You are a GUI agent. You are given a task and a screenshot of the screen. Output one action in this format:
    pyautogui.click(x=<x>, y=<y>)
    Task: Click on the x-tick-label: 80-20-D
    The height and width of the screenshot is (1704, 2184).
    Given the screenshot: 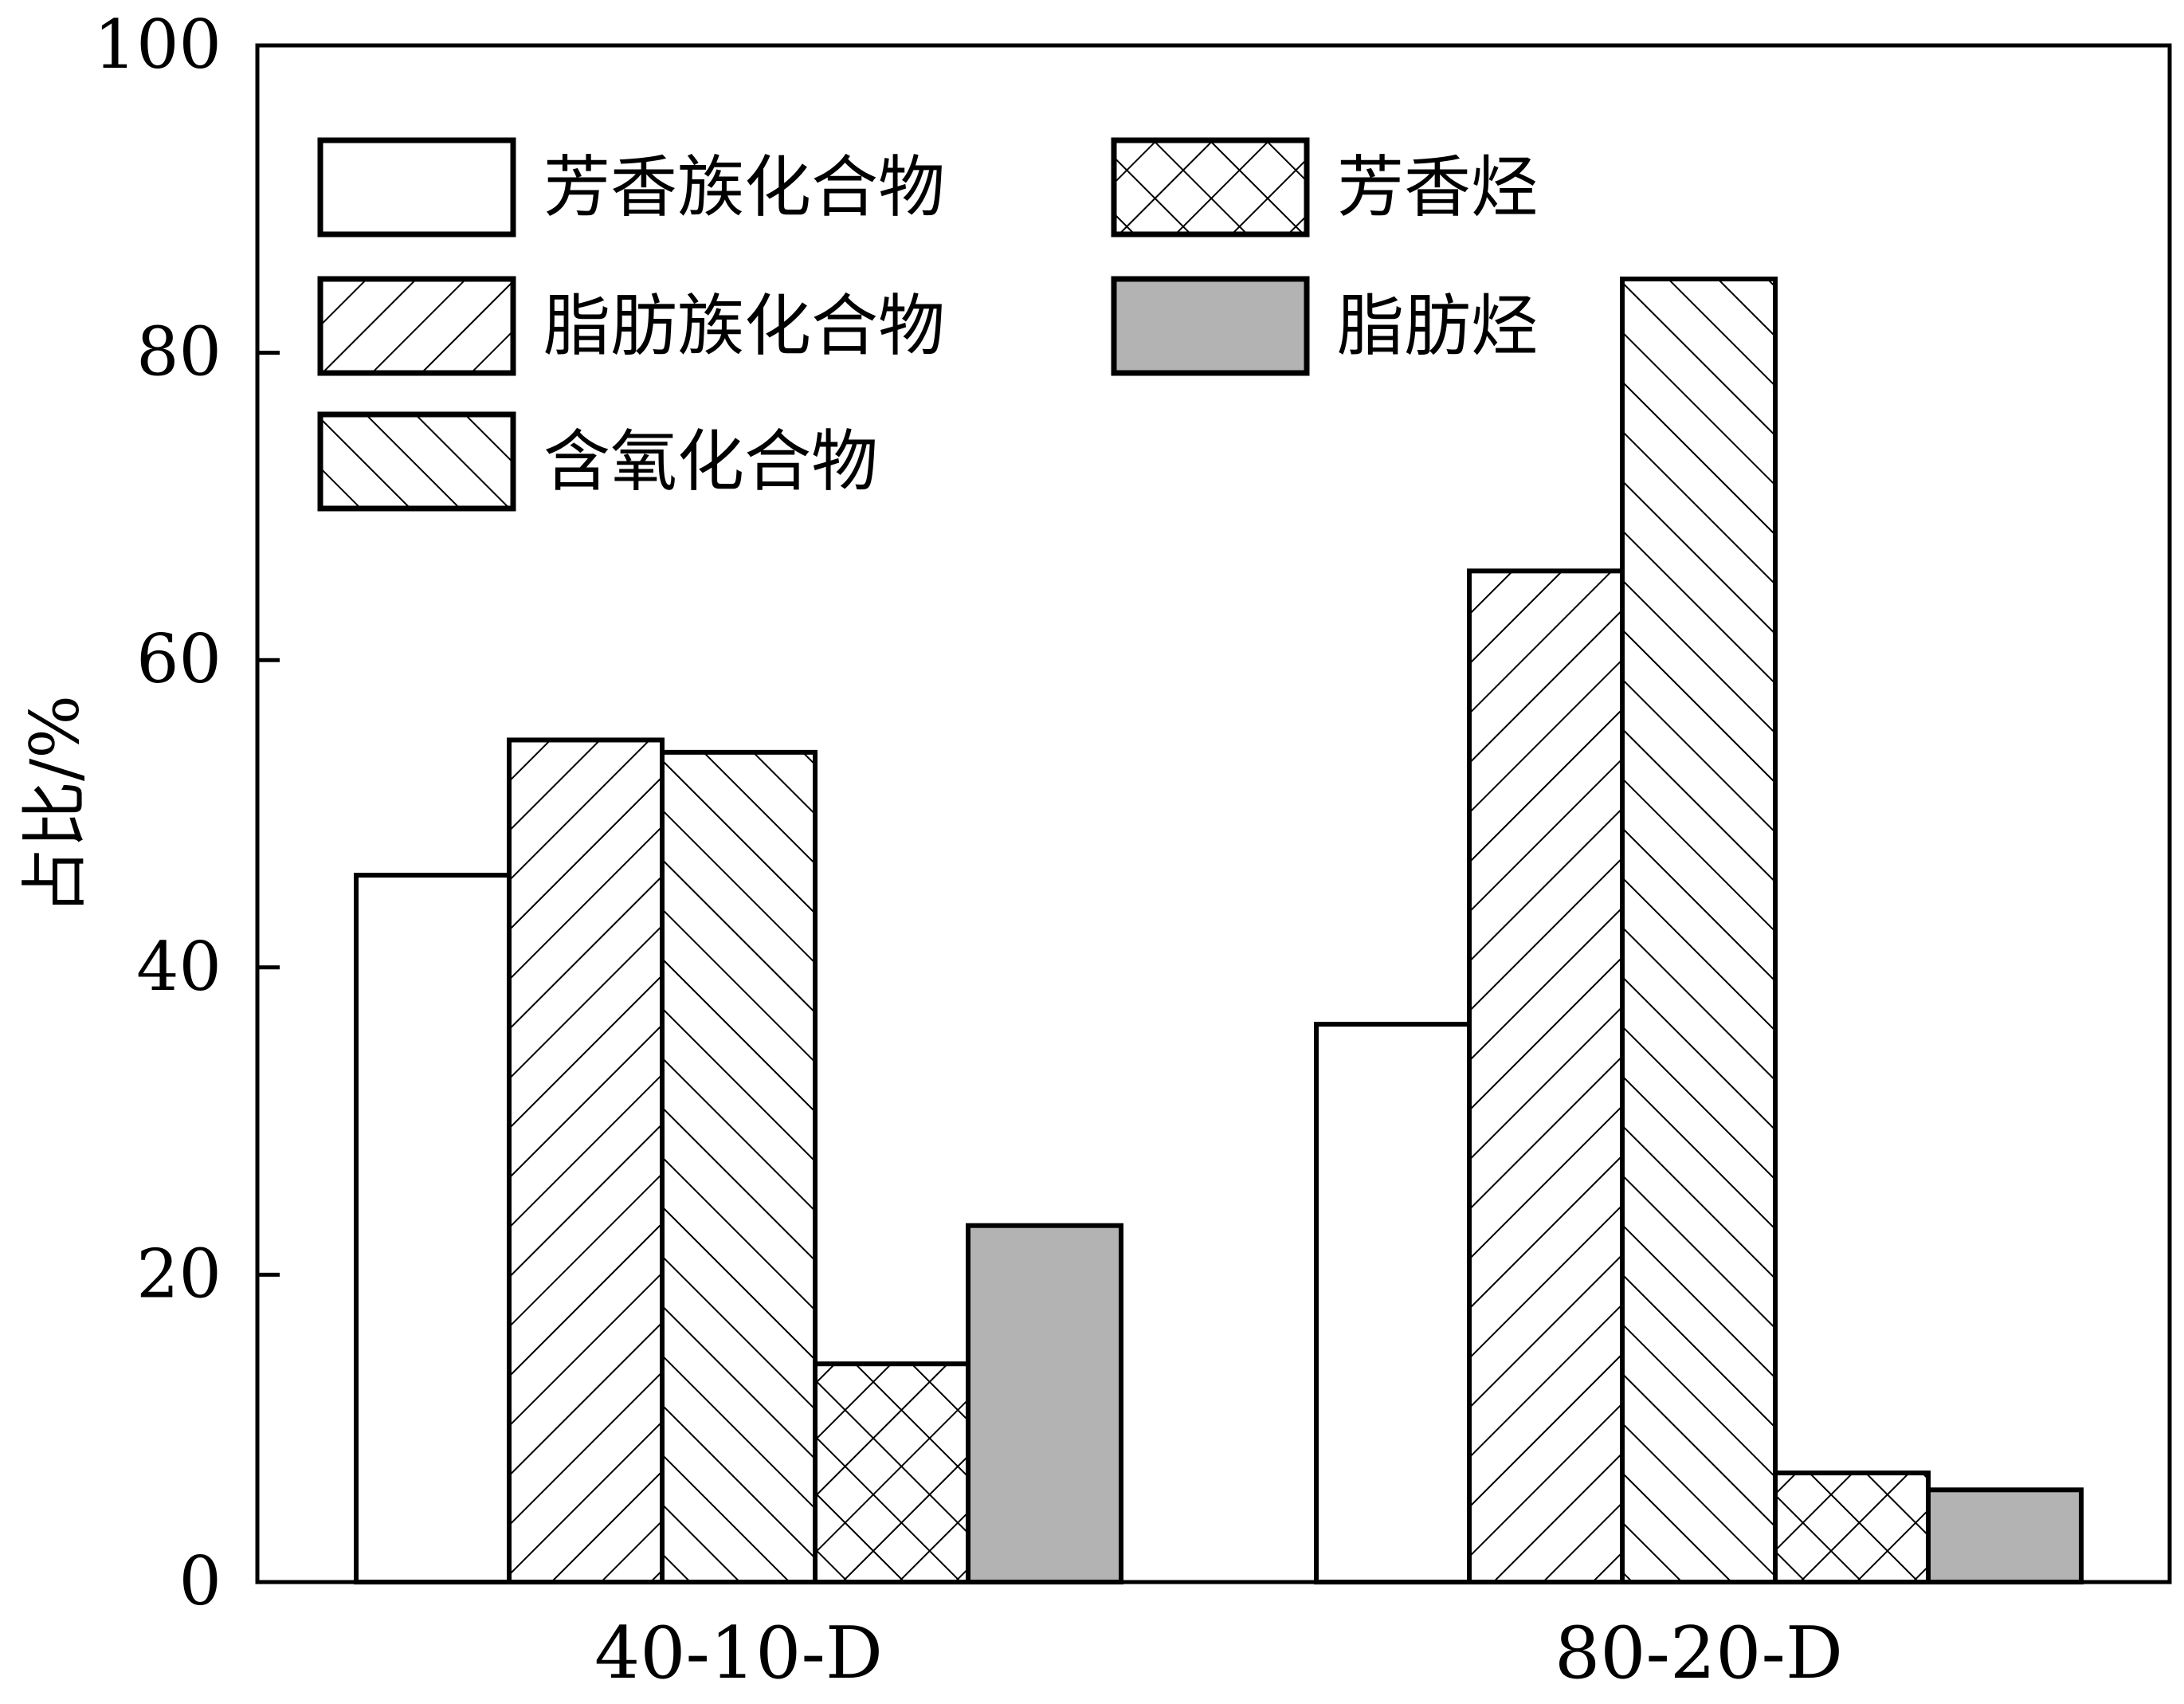 What is the action you would take?
    pyautogui.click(x=1699, y=1653)
    